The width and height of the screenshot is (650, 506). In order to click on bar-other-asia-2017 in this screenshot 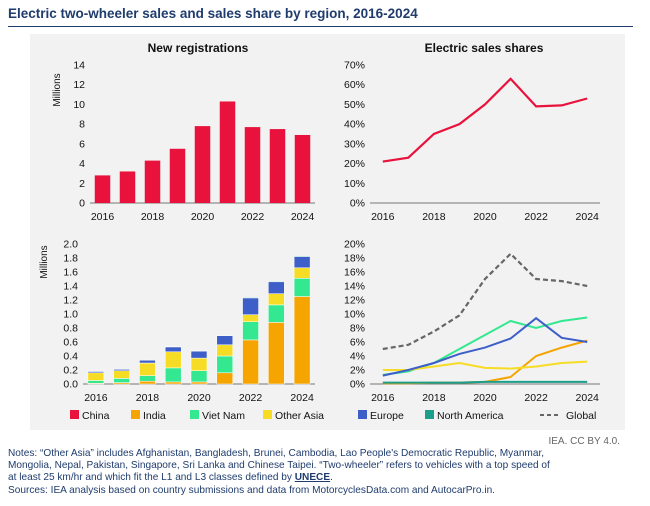, I will do `click(121, 374)`.